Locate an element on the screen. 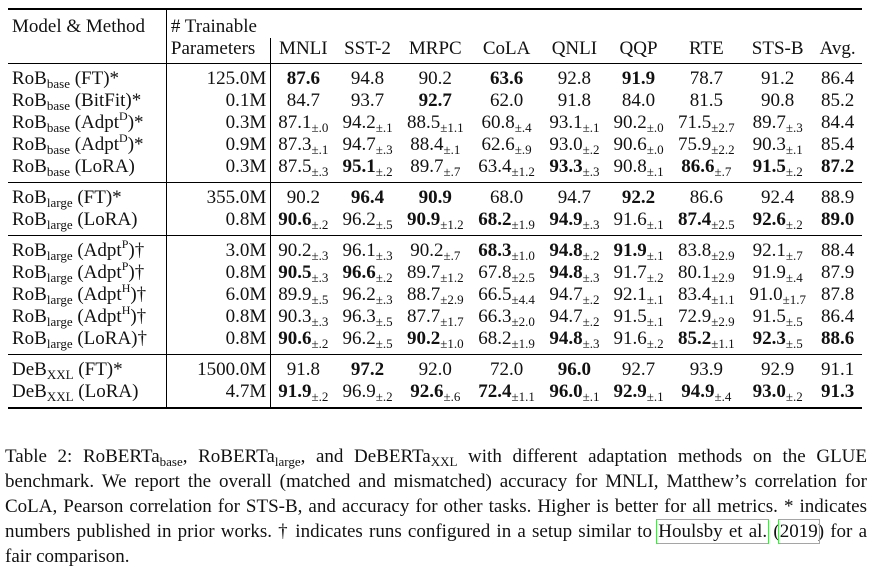 This screenshot has height=575, width=873. metric-value: 87.7 is located at coordinates (423, 316).